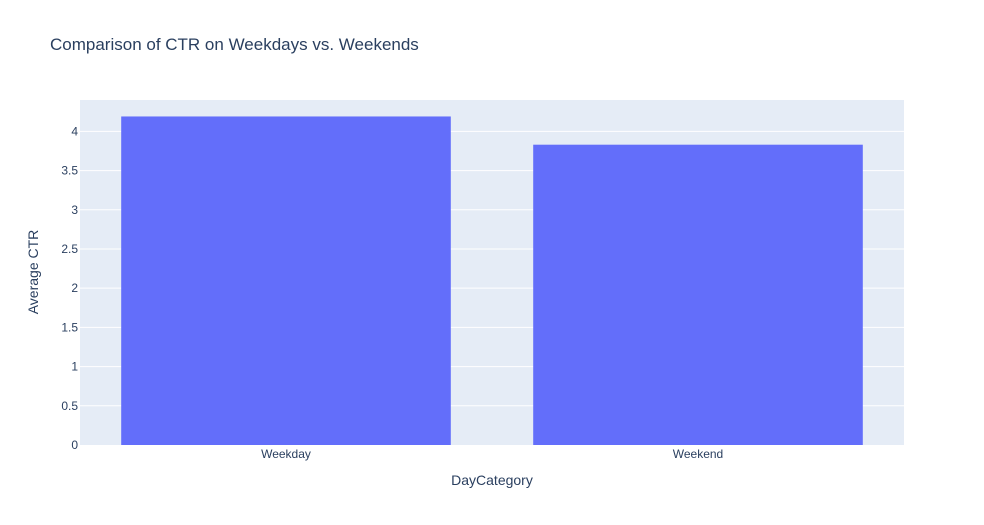  I want to click on y-tick-label: 1.5, so click(69, 327).